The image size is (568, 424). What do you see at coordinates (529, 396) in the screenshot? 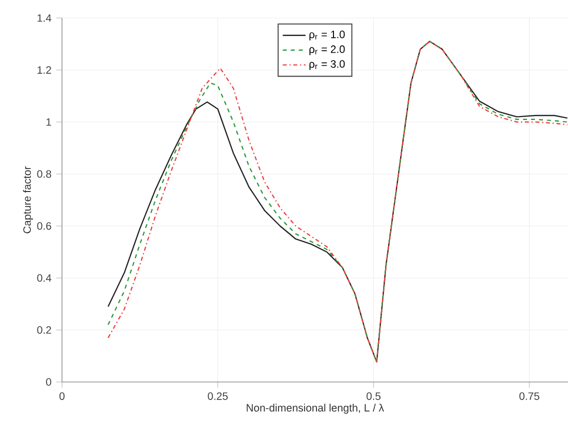
I see `x-tick-label: 0.75` at bounding box center [529, 396].